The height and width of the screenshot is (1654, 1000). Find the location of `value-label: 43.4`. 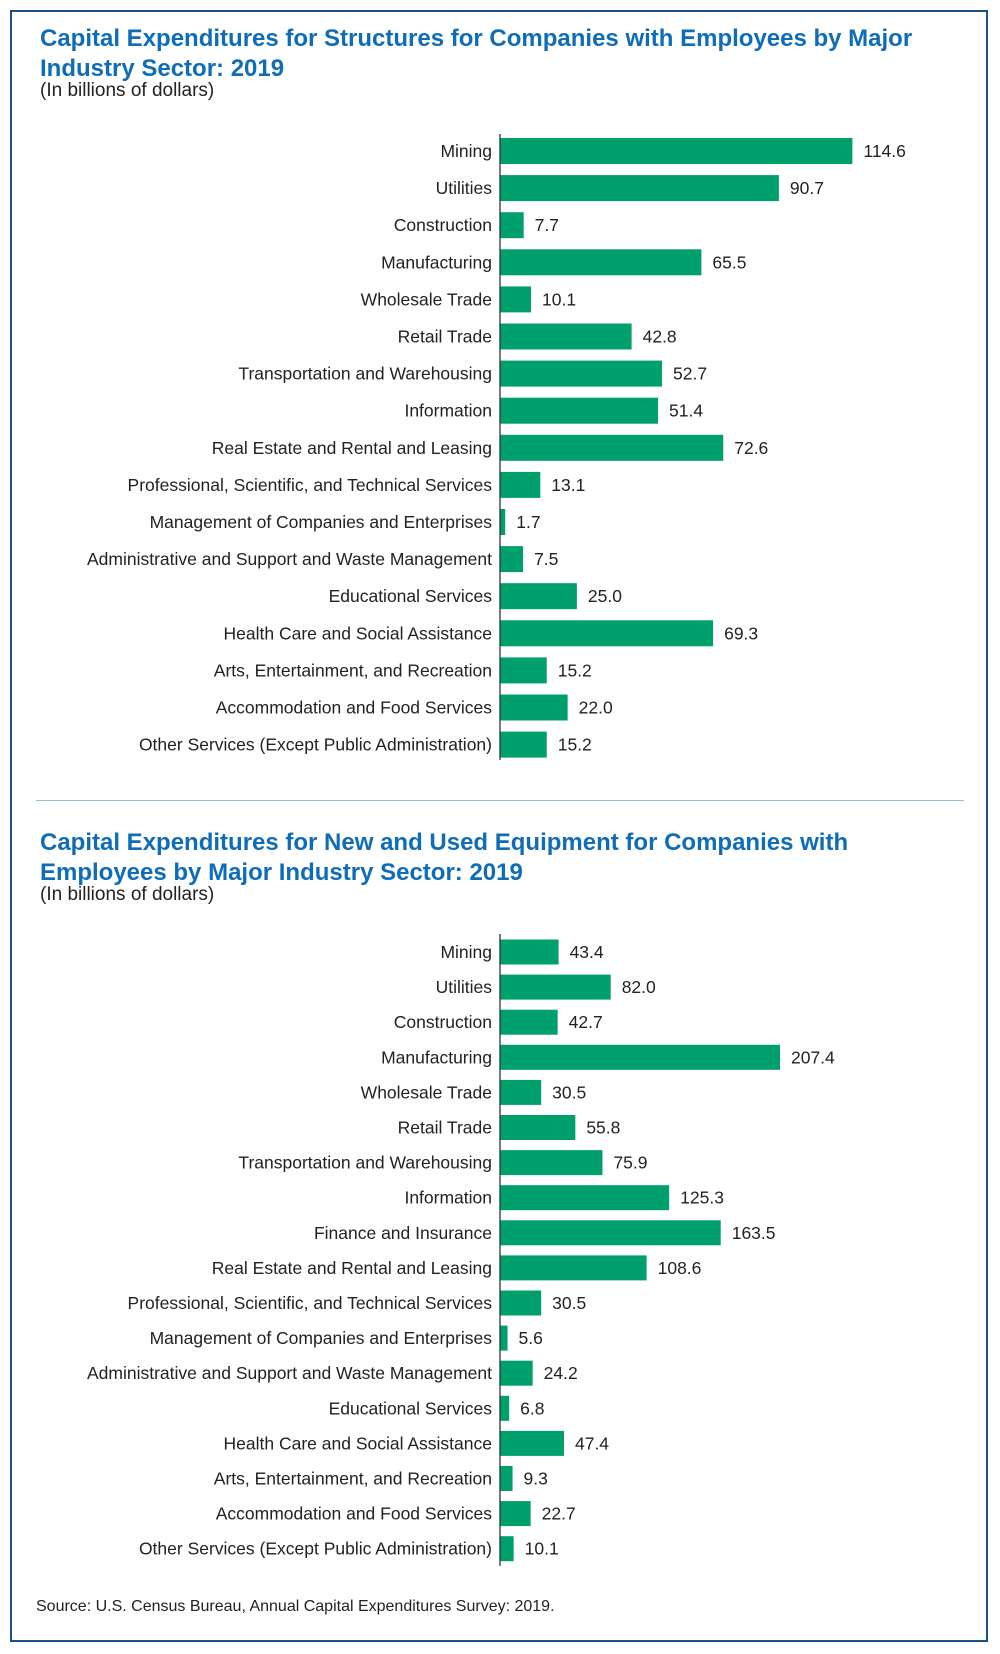

value-label: 43.4 is located at coordinates (587, 952).